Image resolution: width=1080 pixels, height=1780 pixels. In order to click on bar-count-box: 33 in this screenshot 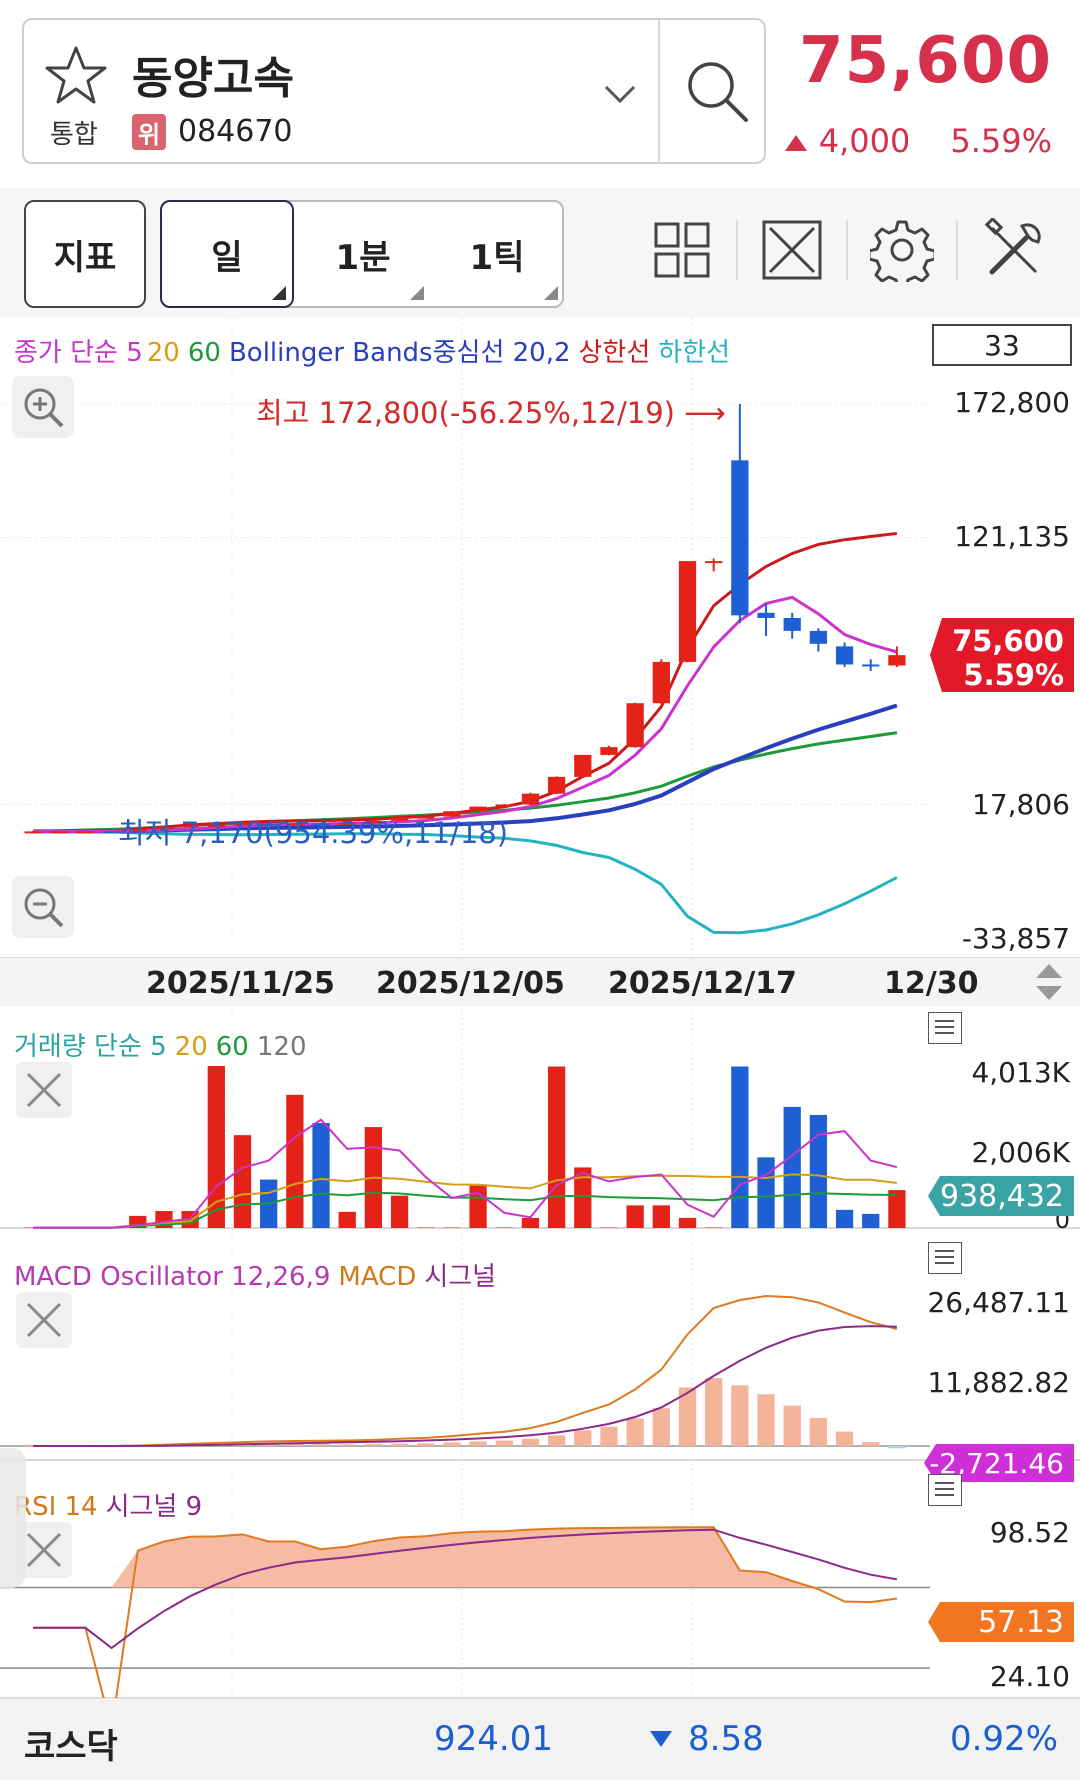, I will do `click(1002, 345)`.